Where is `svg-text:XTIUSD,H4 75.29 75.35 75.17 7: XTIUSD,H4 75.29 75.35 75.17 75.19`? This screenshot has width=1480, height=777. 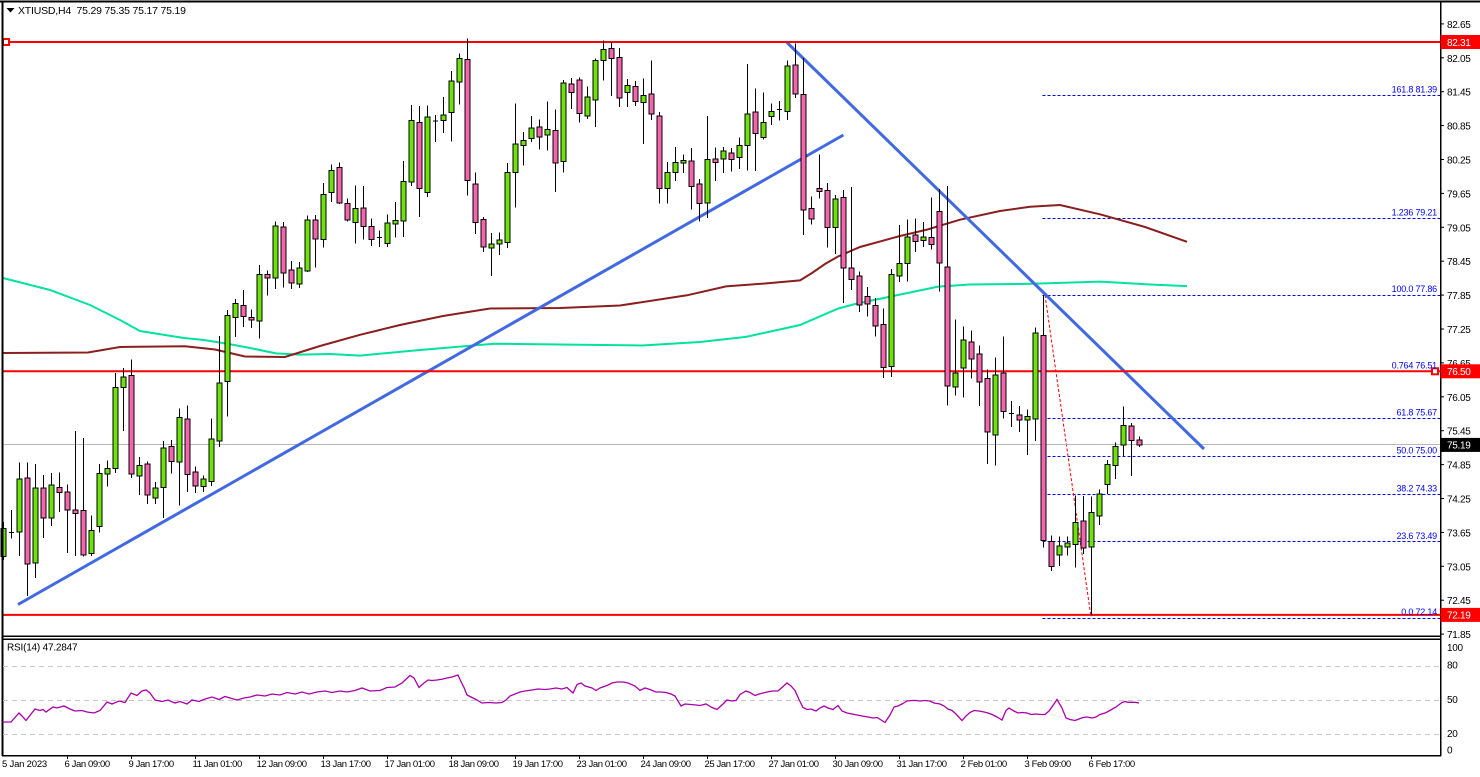
svg-text:XTIUSD,H4 75.29 75.35 75.17 7: XTIUSD,H4 75.29 75.35 75.17 75.19 is located at coordinates (102, 11).